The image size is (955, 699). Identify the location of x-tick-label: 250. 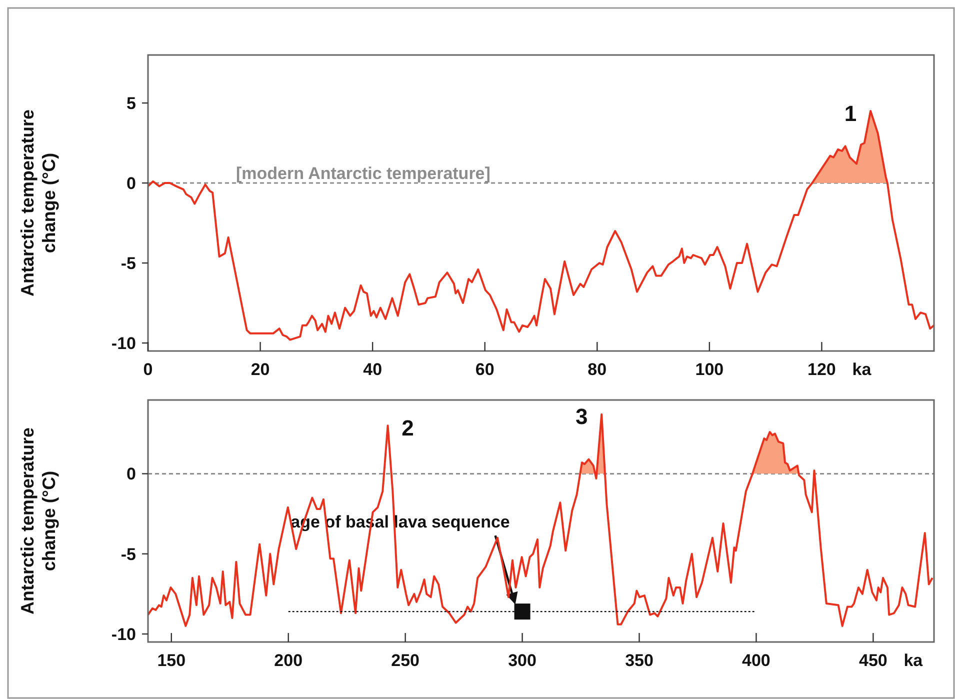
(405, 660).